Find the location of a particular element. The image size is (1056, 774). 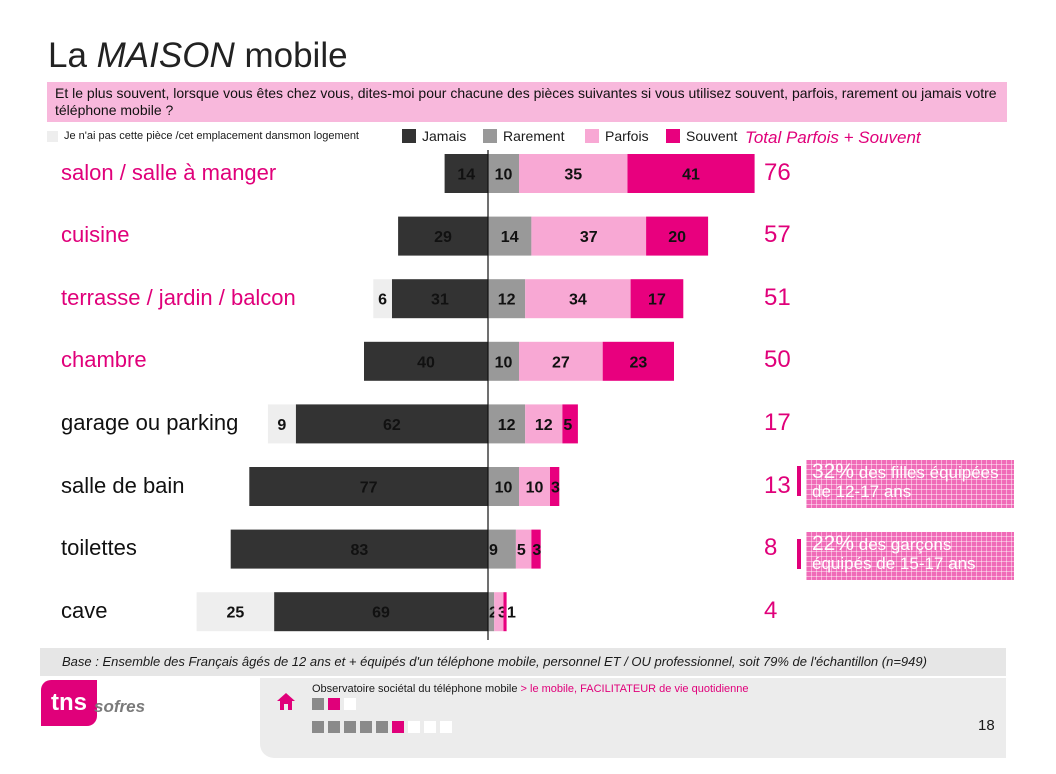

note-boys-text2: équipés de 15-17 ans is located at coordinates (894, 563).